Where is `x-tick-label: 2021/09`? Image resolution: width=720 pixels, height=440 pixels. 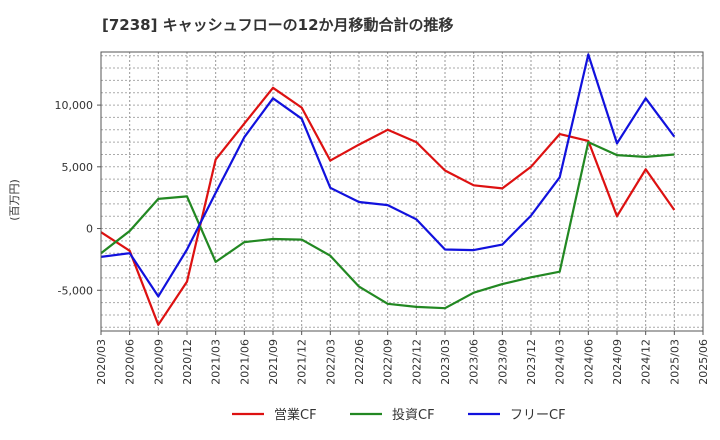
x-tick-label: 2021/09 is located at coordinates (273, 362).